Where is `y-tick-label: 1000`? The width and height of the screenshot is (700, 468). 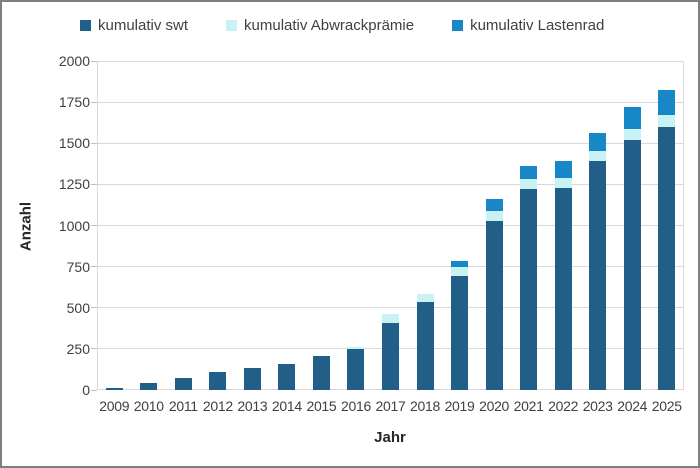
y-tick-label: 1000 is located at coordinates (74, 225).